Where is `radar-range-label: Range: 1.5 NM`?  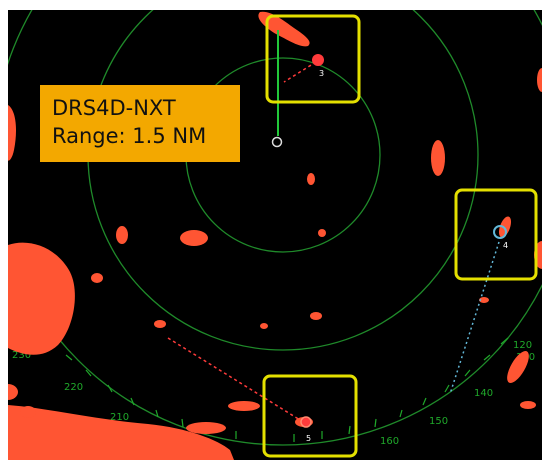 radar-range-label: Range: 1.5 NM is located at coordinates (129, 136).